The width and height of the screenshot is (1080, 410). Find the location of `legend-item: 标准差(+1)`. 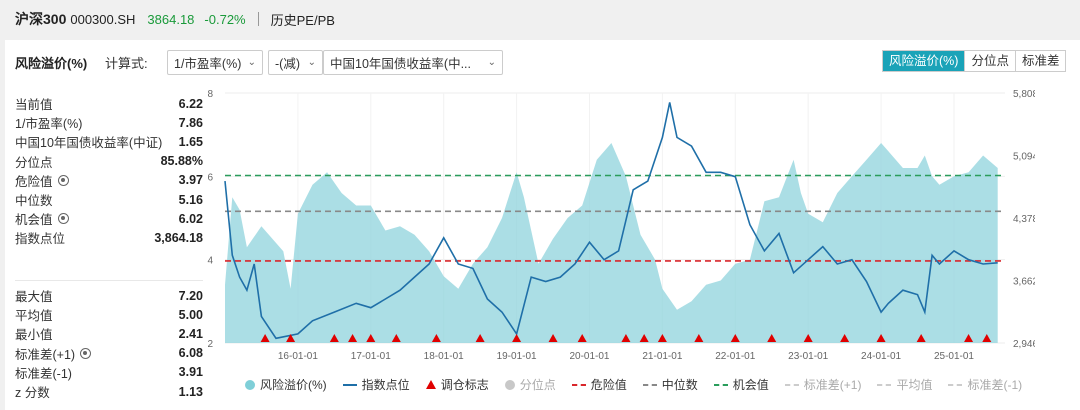

legend-item: 标准差(+1) is located at coordinates (823, 384).